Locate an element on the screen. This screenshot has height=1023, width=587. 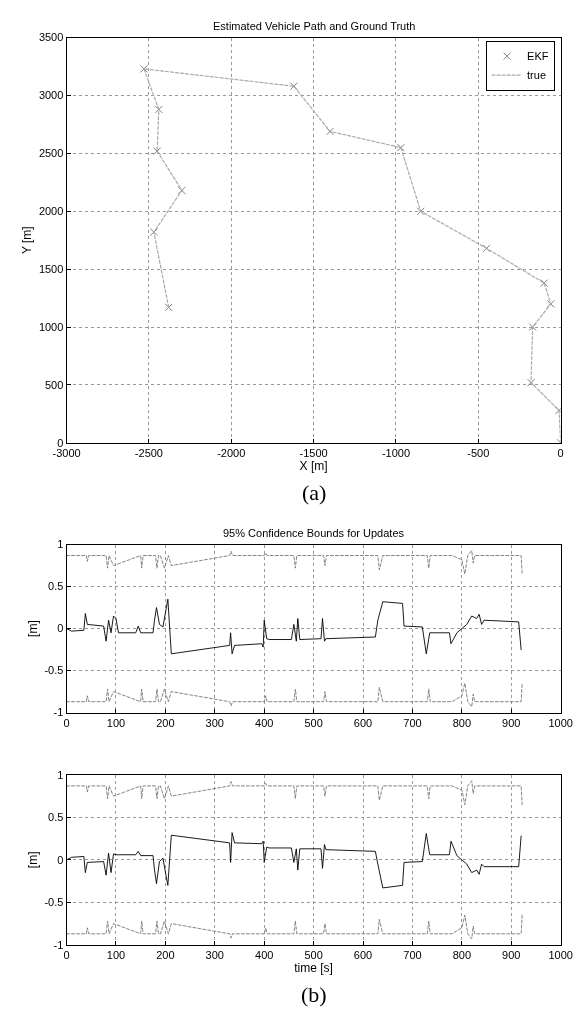
y-tick-label: 3000 is located at coordinates (51, 95).